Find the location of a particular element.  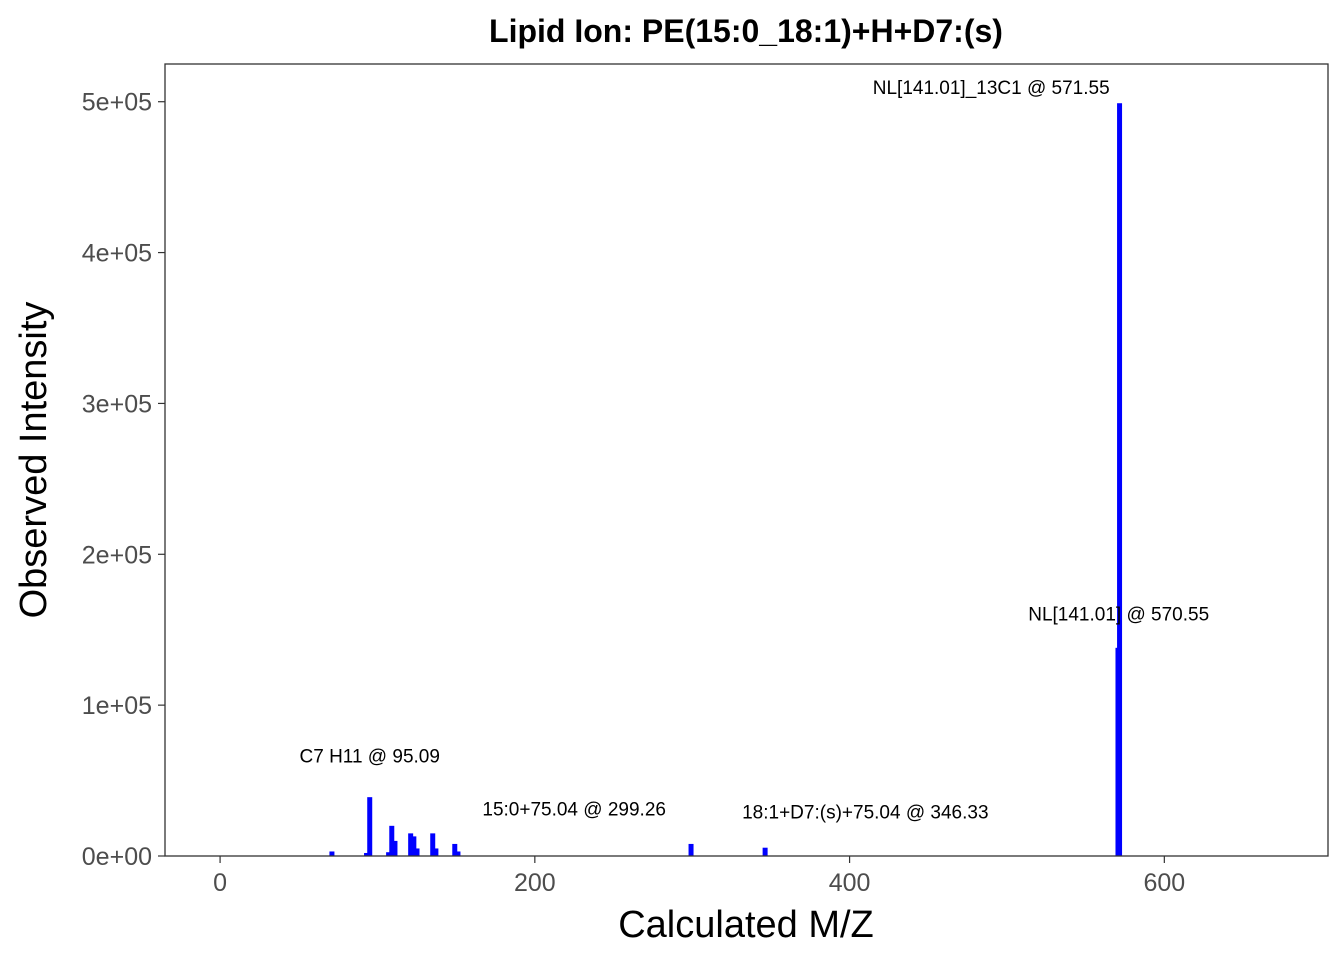

y-tick-label-4: 4e+05 is located at coordinates (117, 254).